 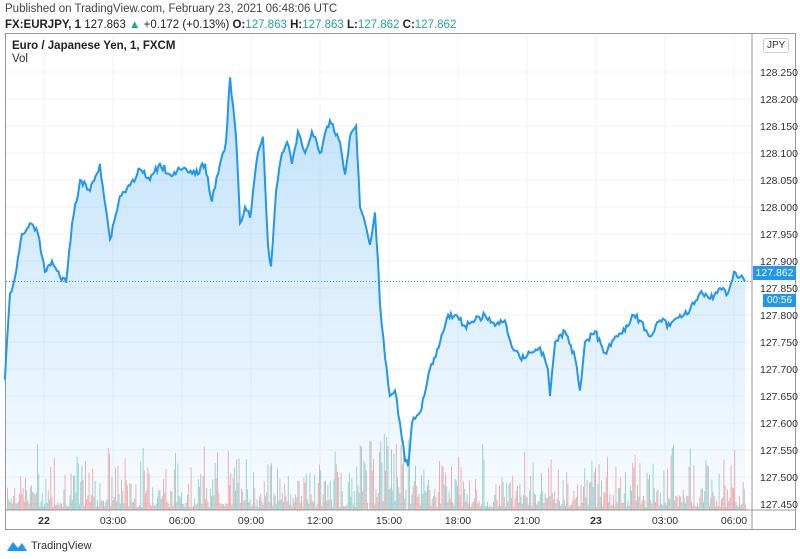 I want to click on x-tick-label: 23, so click(x=596, y=521).